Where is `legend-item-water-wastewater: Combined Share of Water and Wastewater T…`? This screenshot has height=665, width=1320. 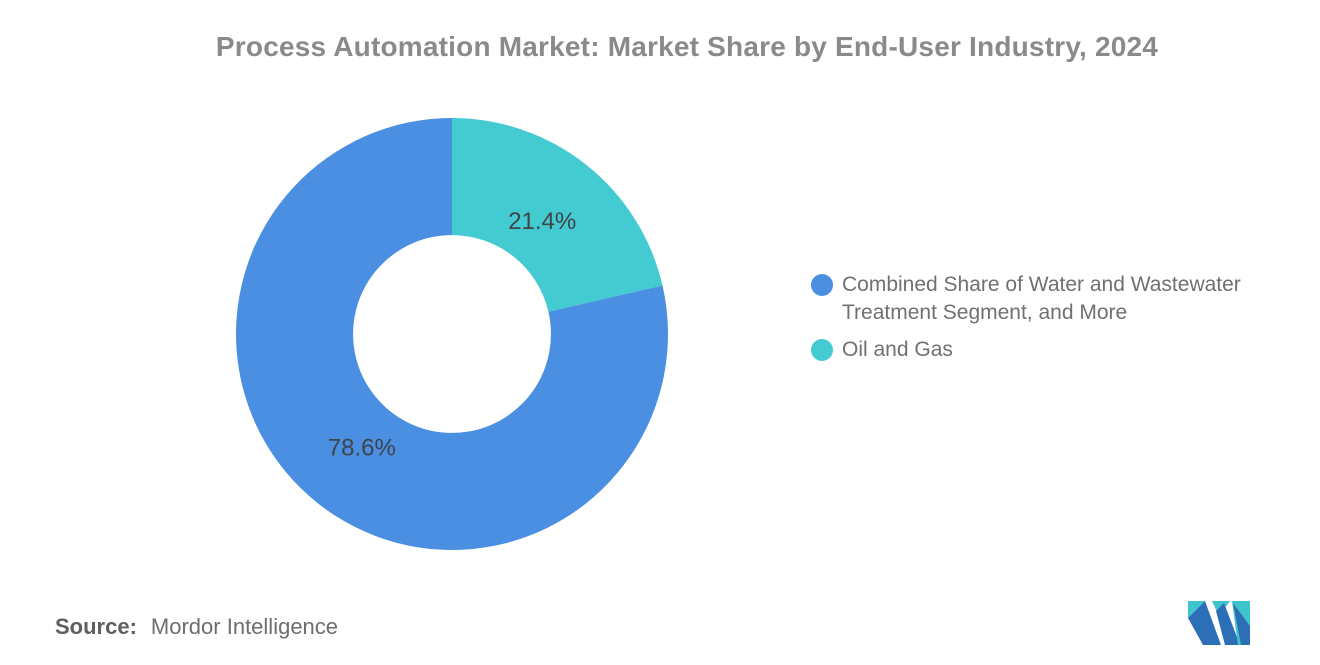 legend-item-water-wastewater: Combined Share of Water and Wastewater T… is located at coordinates (1046, 299).